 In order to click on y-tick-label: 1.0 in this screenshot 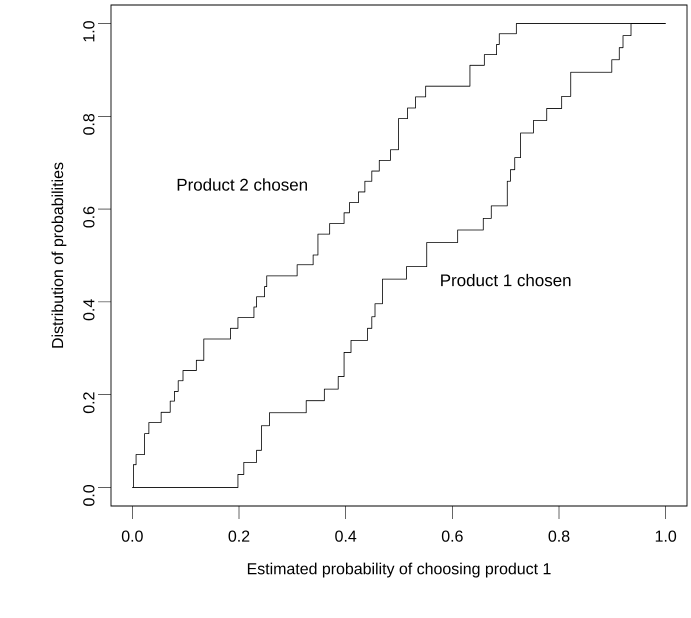, I will do `click(88, 31)`.